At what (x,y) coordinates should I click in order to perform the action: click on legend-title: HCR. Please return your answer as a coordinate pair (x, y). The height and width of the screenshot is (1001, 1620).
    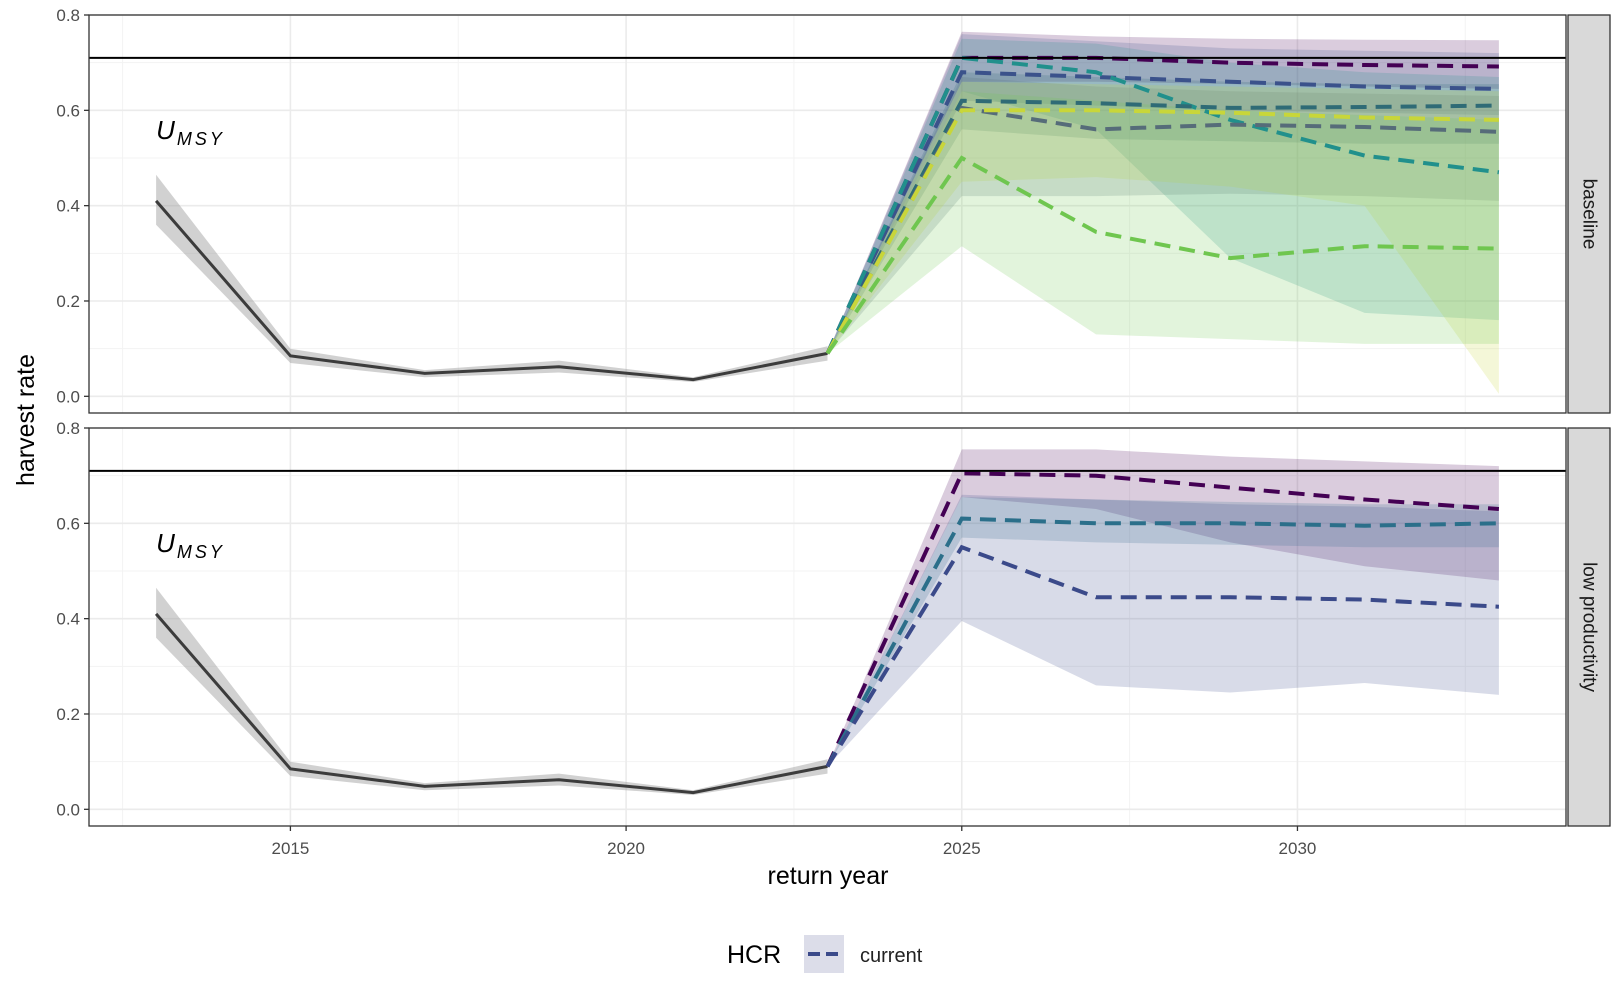
    Looking at the image, I should click on (754, 955).